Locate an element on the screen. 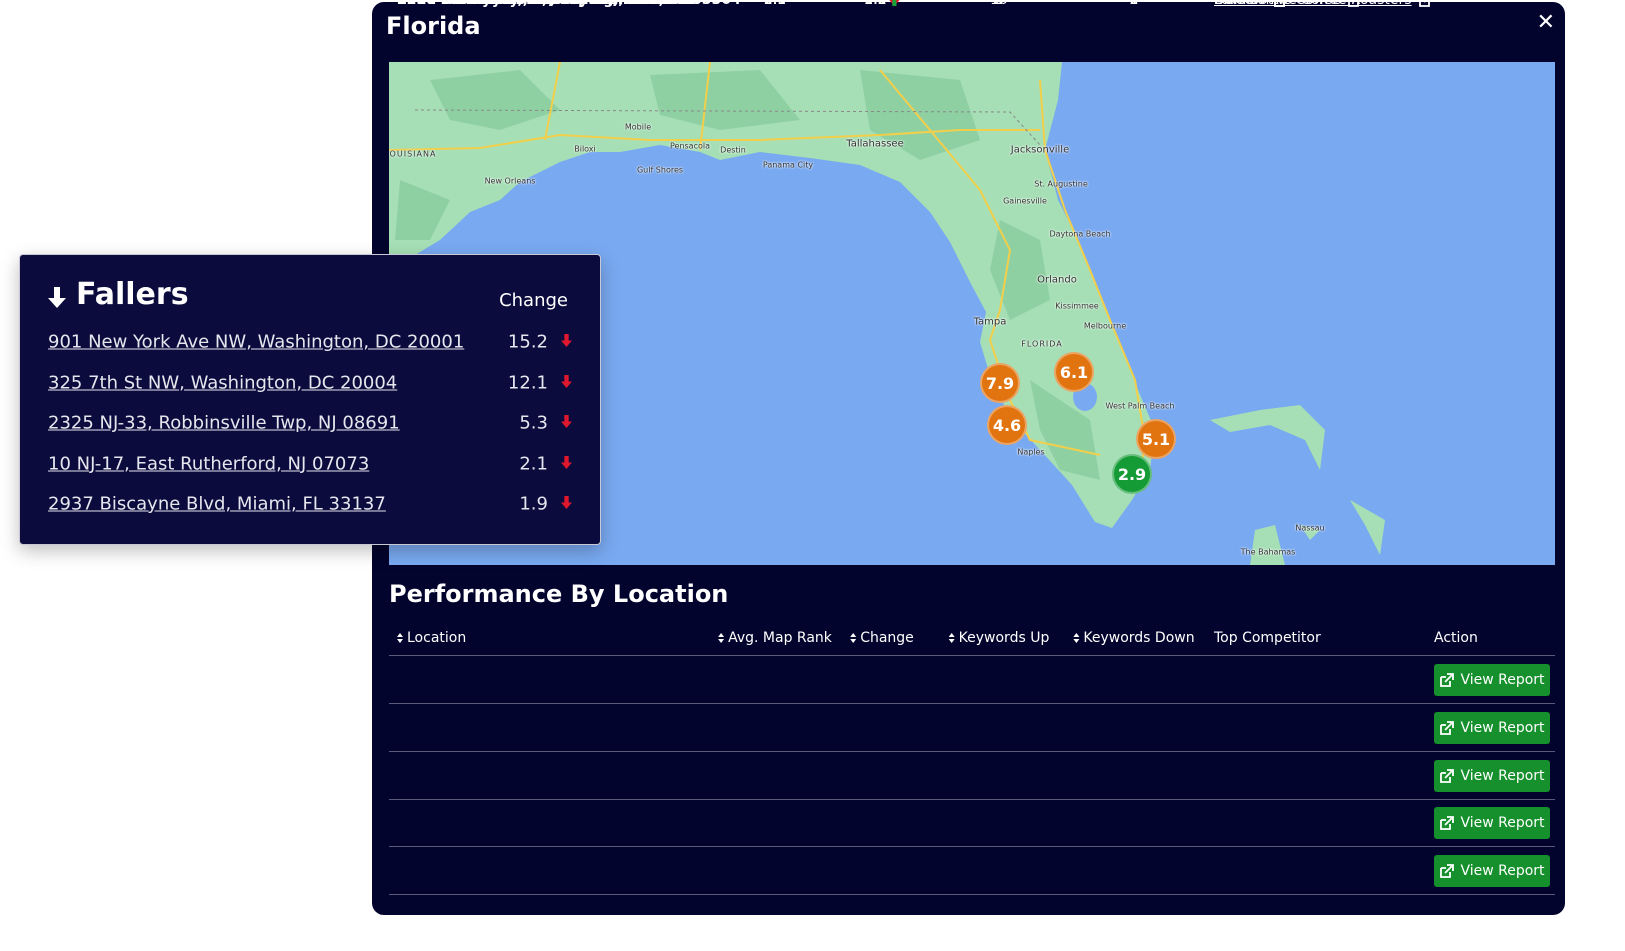 The height and width of the screenshot is (951, 1625). section-title: Performance By Location is located at coordinates (559, 594).